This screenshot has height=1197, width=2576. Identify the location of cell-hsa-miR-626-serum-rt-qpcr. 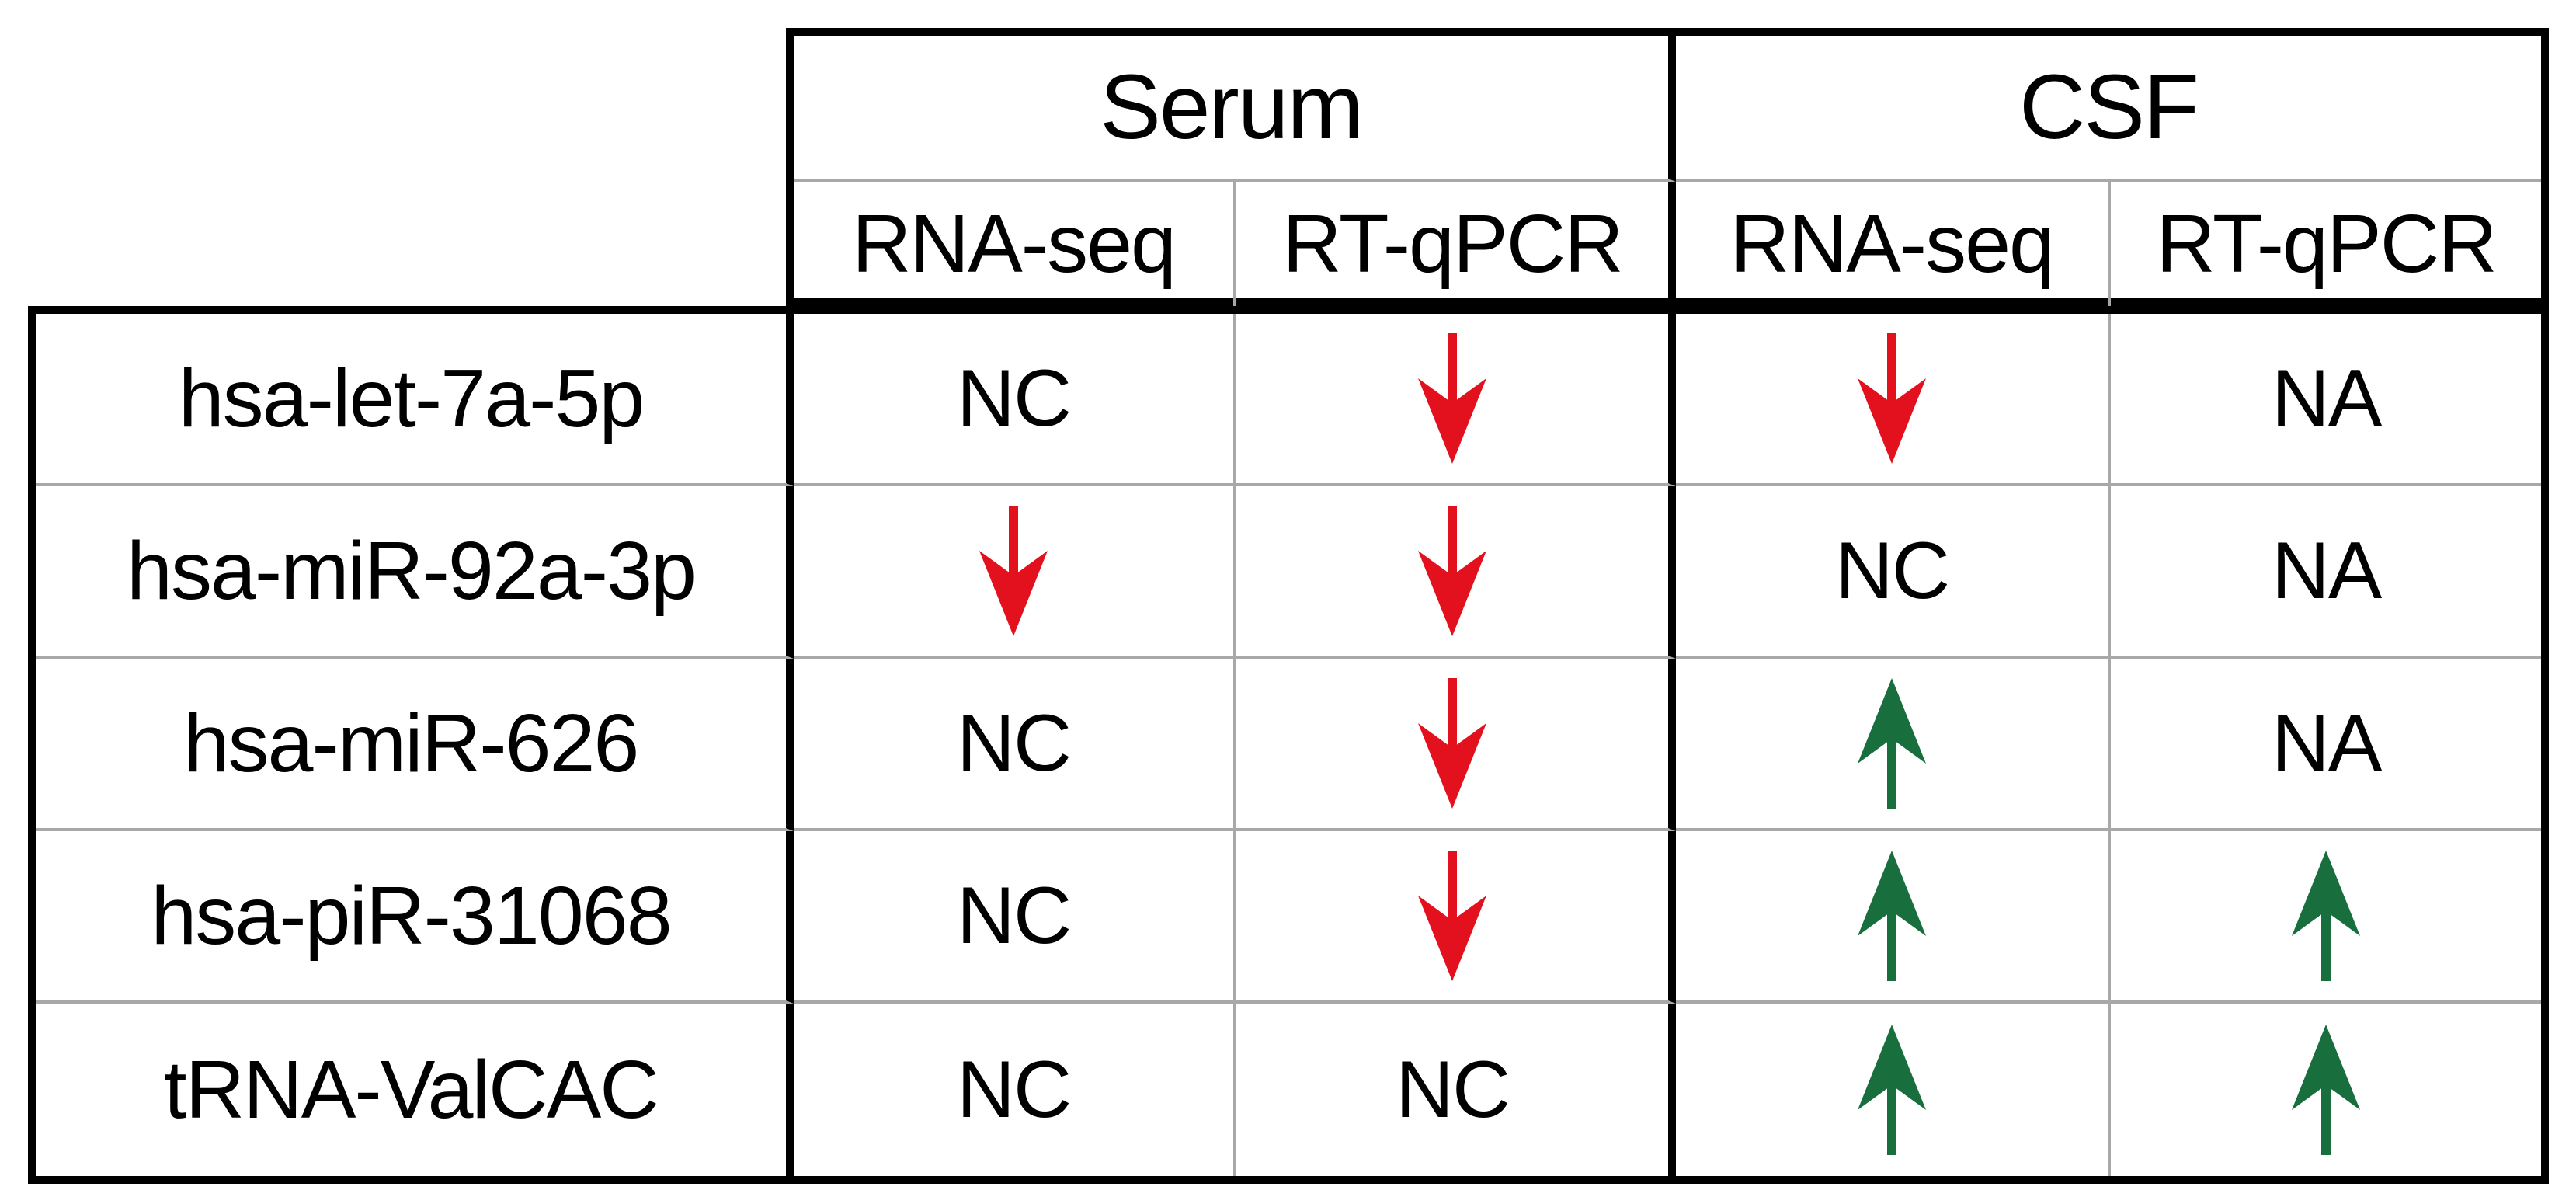
(1456, 745).